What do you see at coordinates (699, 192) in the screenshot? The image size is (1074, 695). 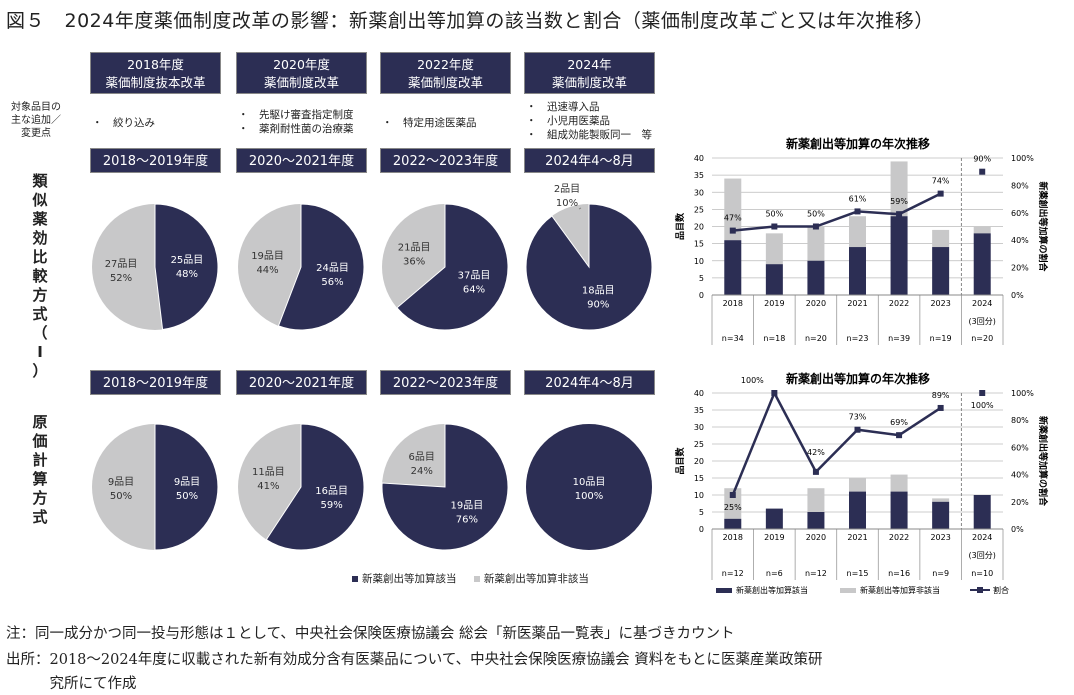 I see `y-tick-label: 30` at bounding box center [699, 192].